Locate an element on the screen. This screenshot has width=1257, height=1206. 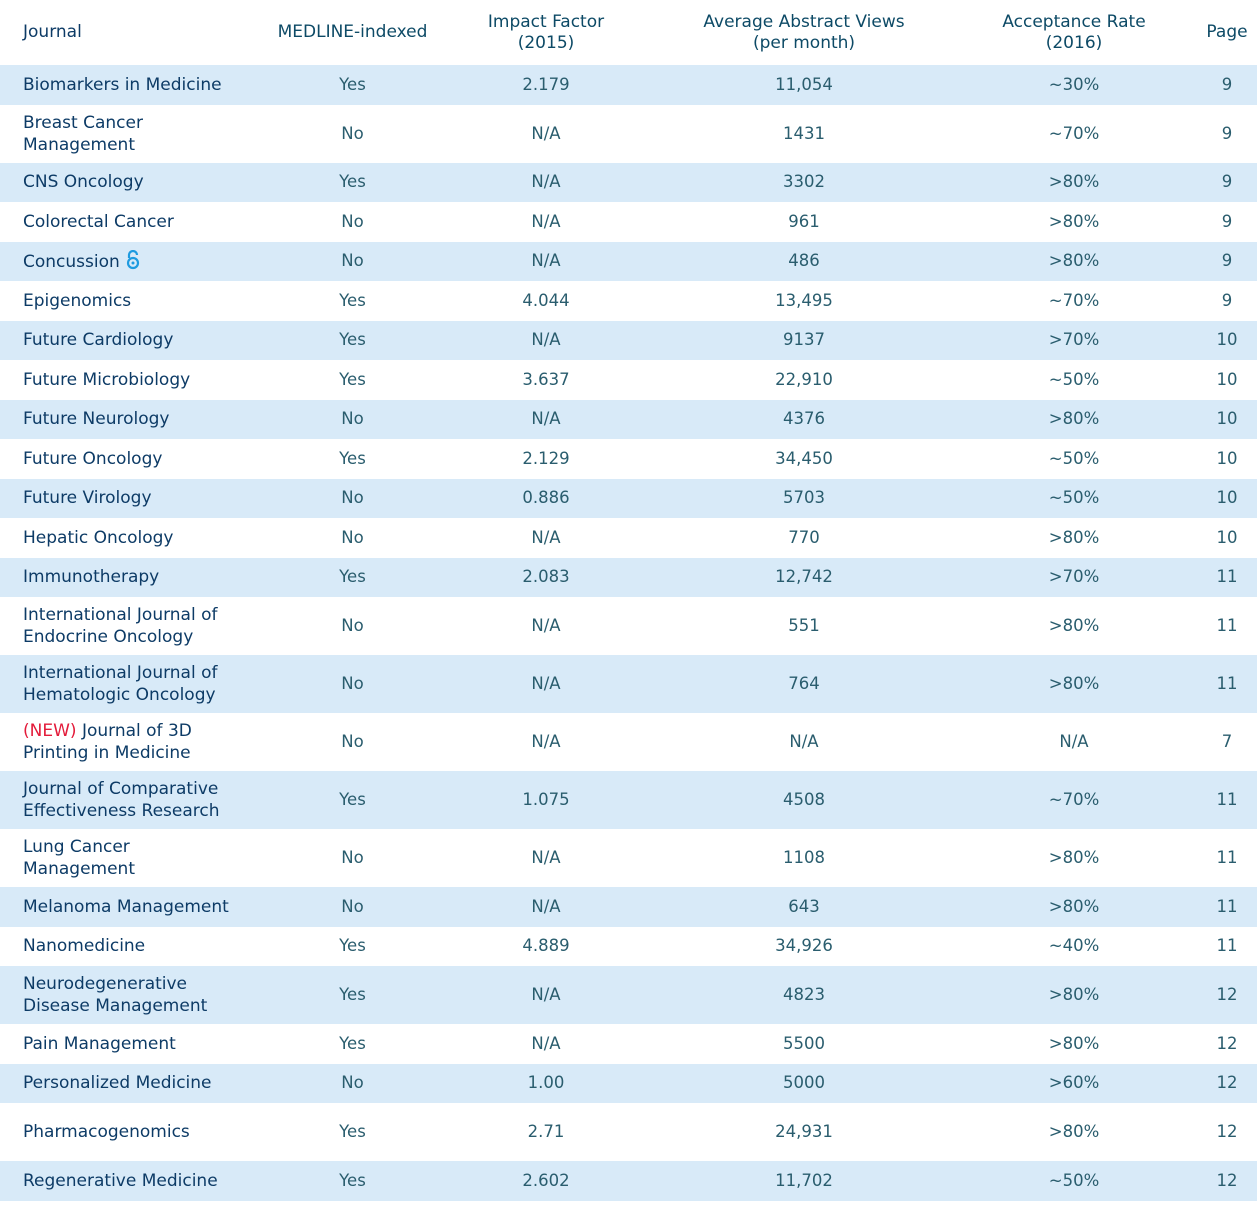
data-cell: ~70% is located at coordinates (1074, 800).